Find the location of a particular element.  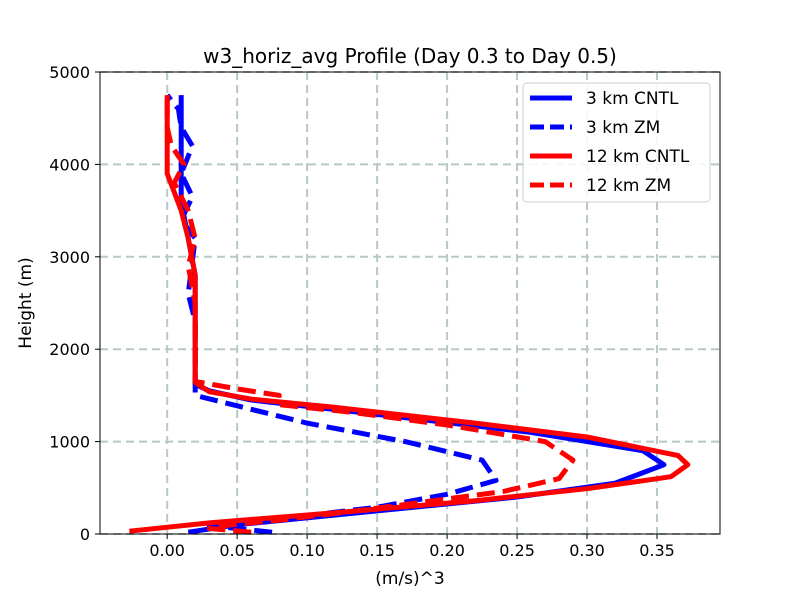

x-tick-label: 0.05 is located at coordinates (237, 550).